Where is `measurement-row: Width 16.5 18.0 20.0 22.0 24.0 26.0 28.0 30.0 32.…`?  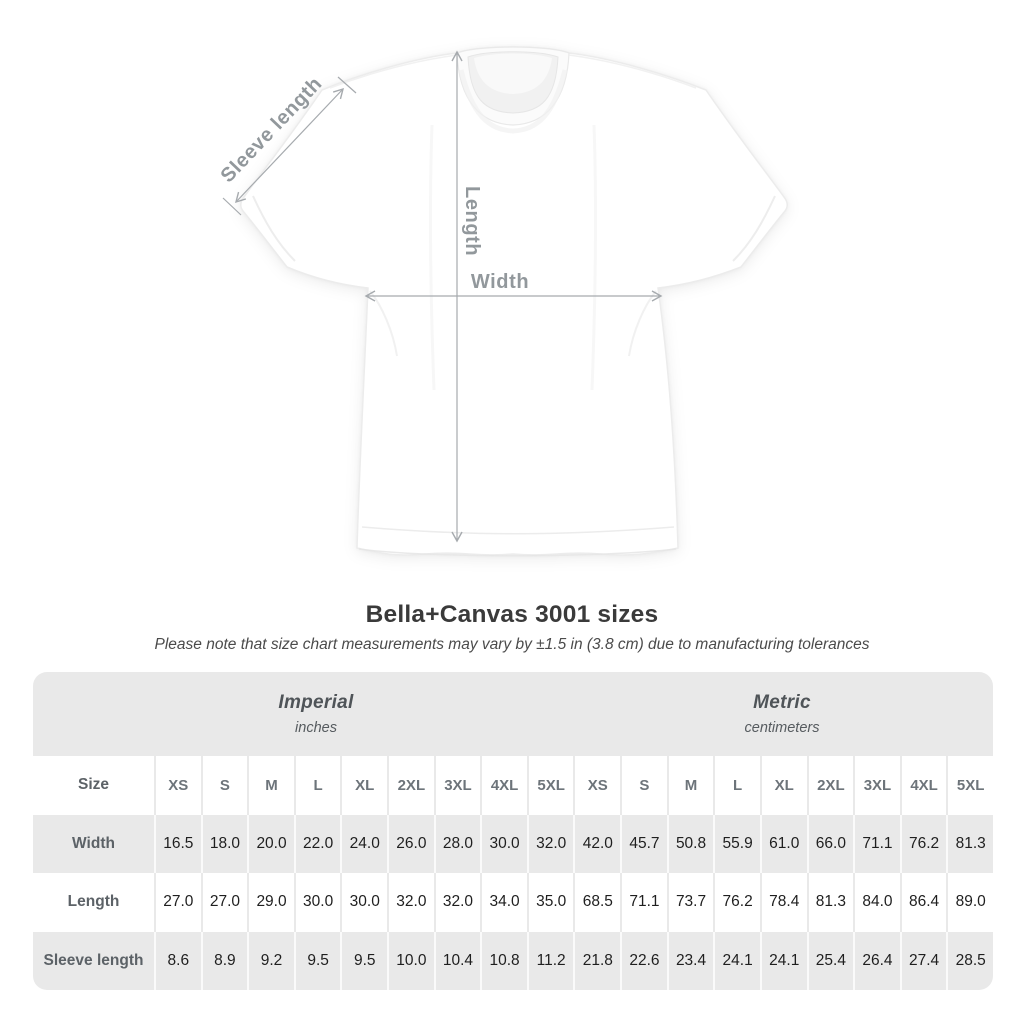
measurement-row: Width 16.5 18.0 20.0 22.0 24.0 26.0 28.0 30.0 32.… is located at coordinates (513, 843).